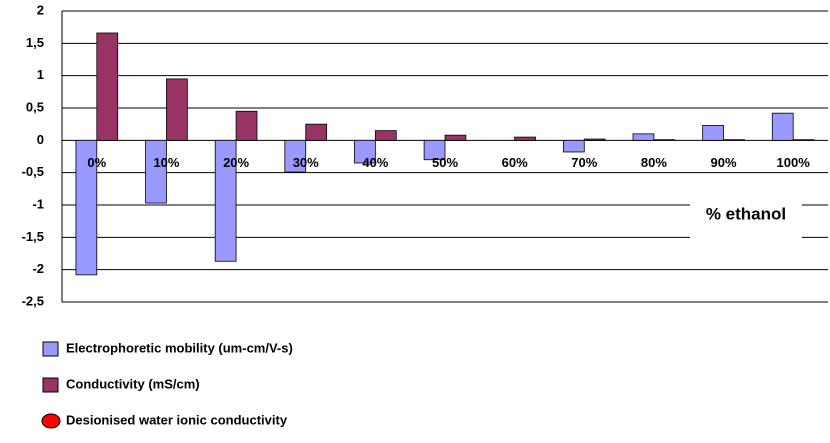  Describe the element at coordinates (515, 162) in the screenshot. I see `x-tick-label: 60%` at that location.